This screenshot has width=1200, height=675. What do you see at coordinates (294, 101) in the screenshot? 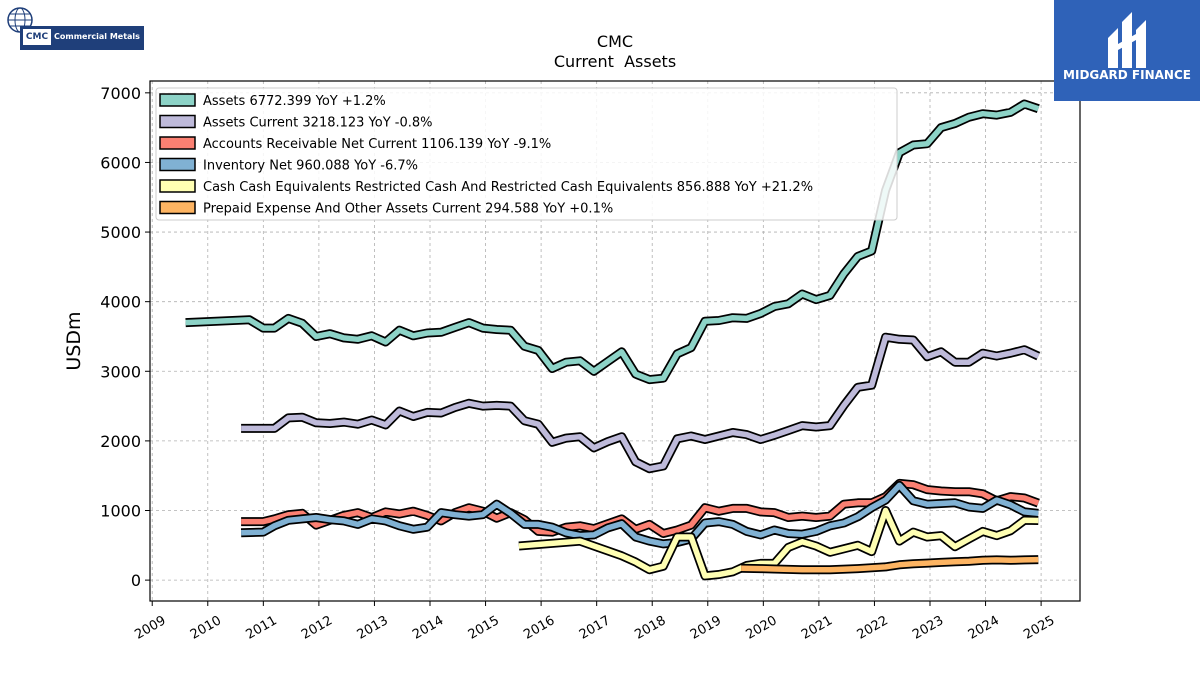
I see `legend-label: Assets 6772.399 YoY +1.2%` at bounding box center [294, 101].